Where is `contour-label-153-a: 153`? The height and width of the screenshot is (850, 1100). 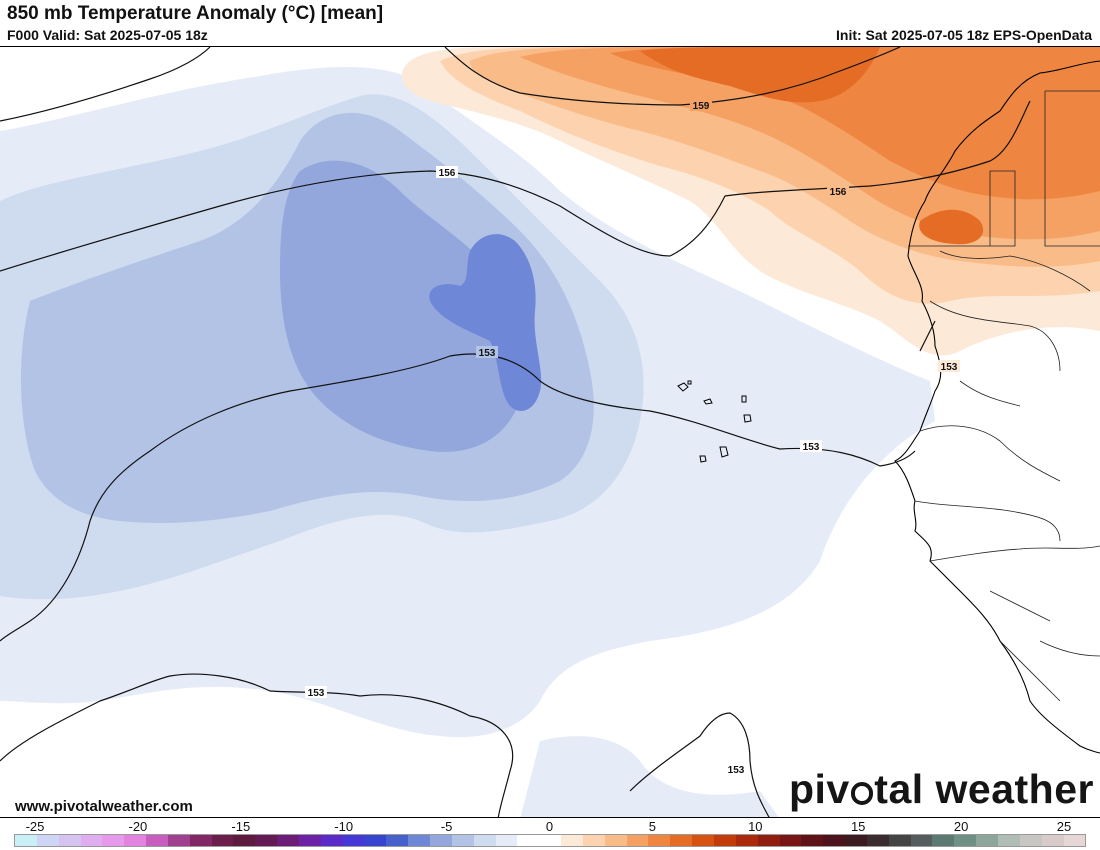
contour-label-153-a: 153 is located at coordinates (487, 353).